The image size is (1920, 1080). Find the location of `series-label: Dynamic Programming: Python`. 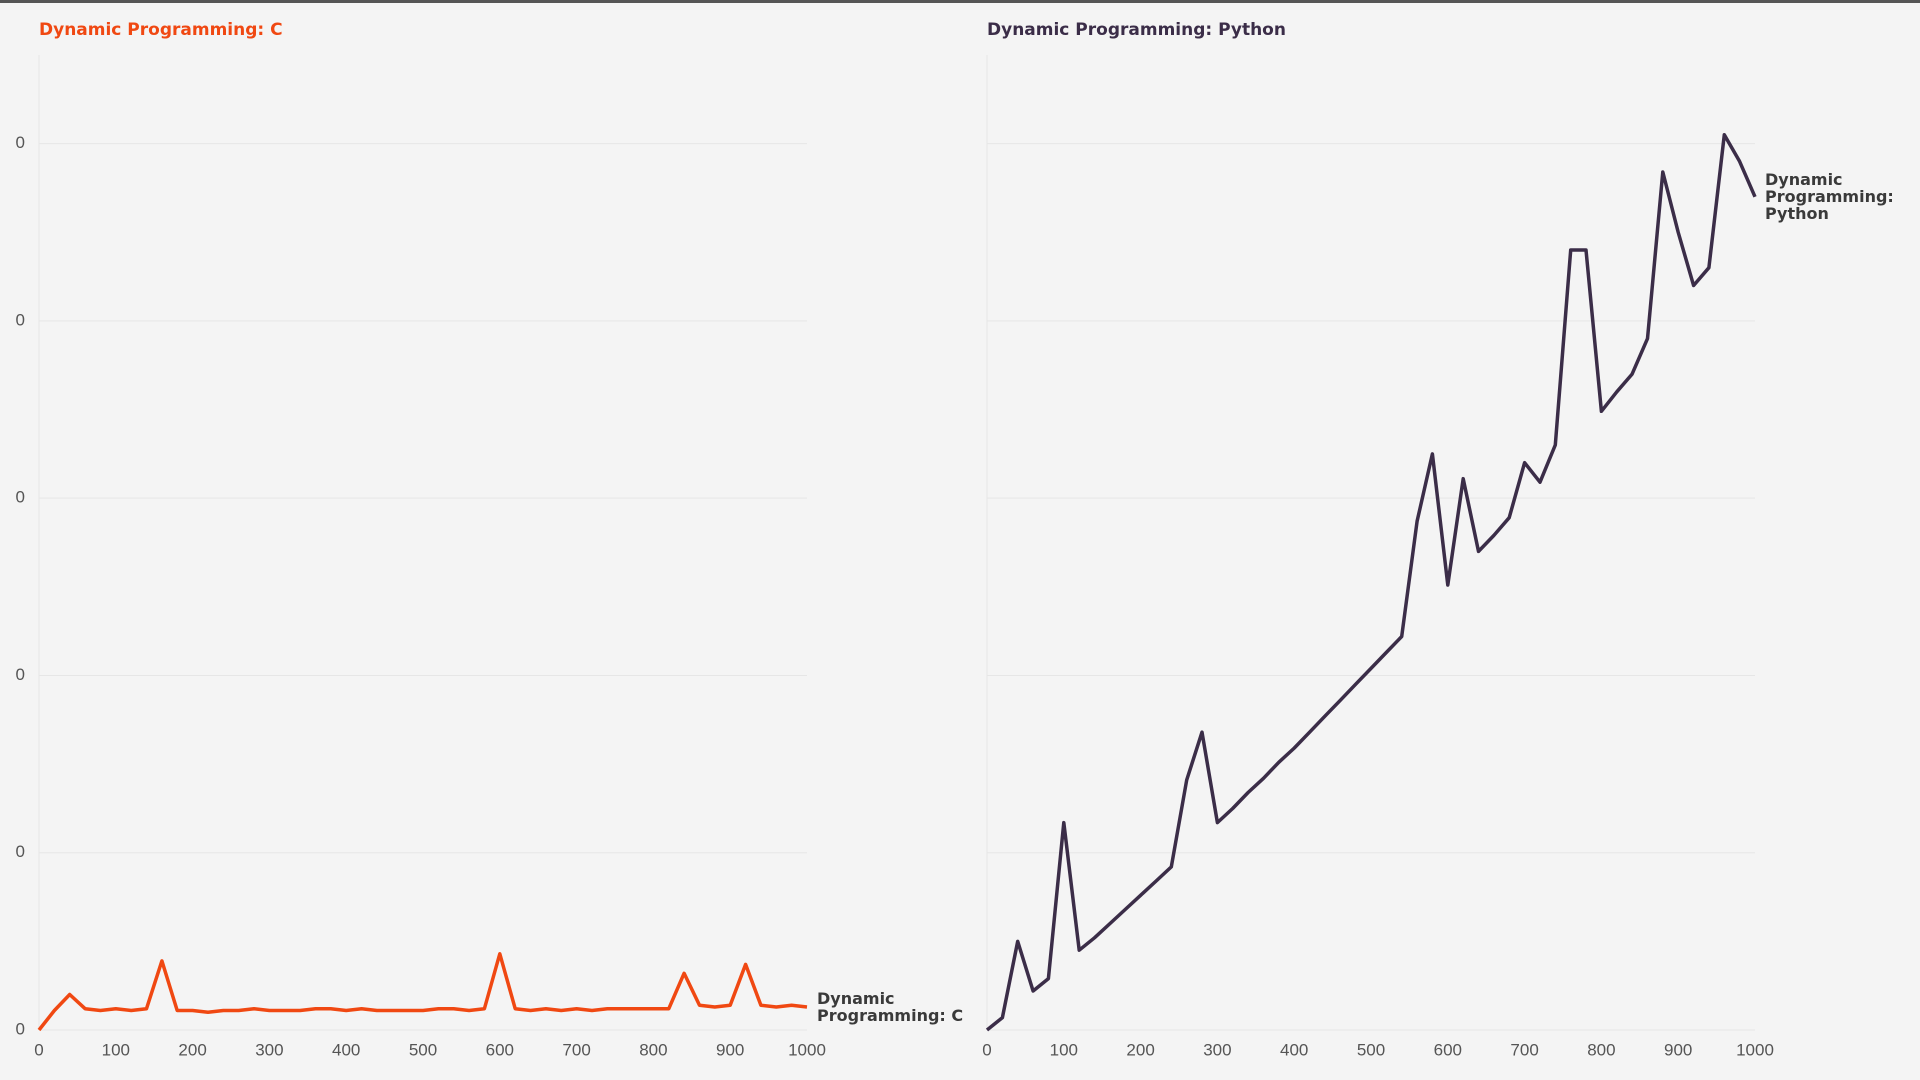

series-label: Dynamic Programming: Python is located at coordinates (1829, 197).